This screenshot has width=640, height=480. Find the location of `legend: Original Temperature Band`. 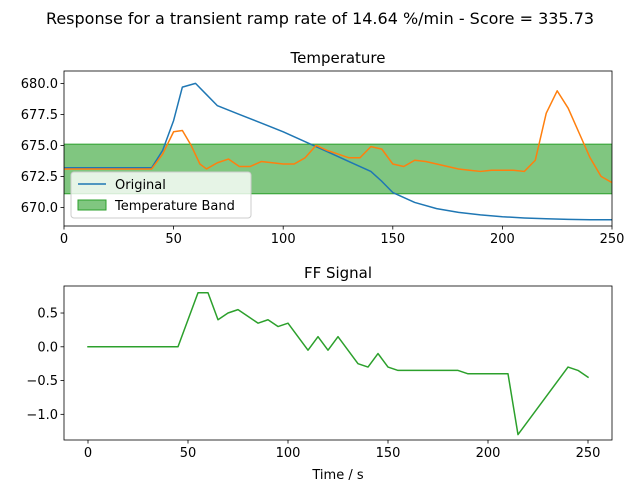

legend: Original Temperature Band is located at coordinates (161, 195).